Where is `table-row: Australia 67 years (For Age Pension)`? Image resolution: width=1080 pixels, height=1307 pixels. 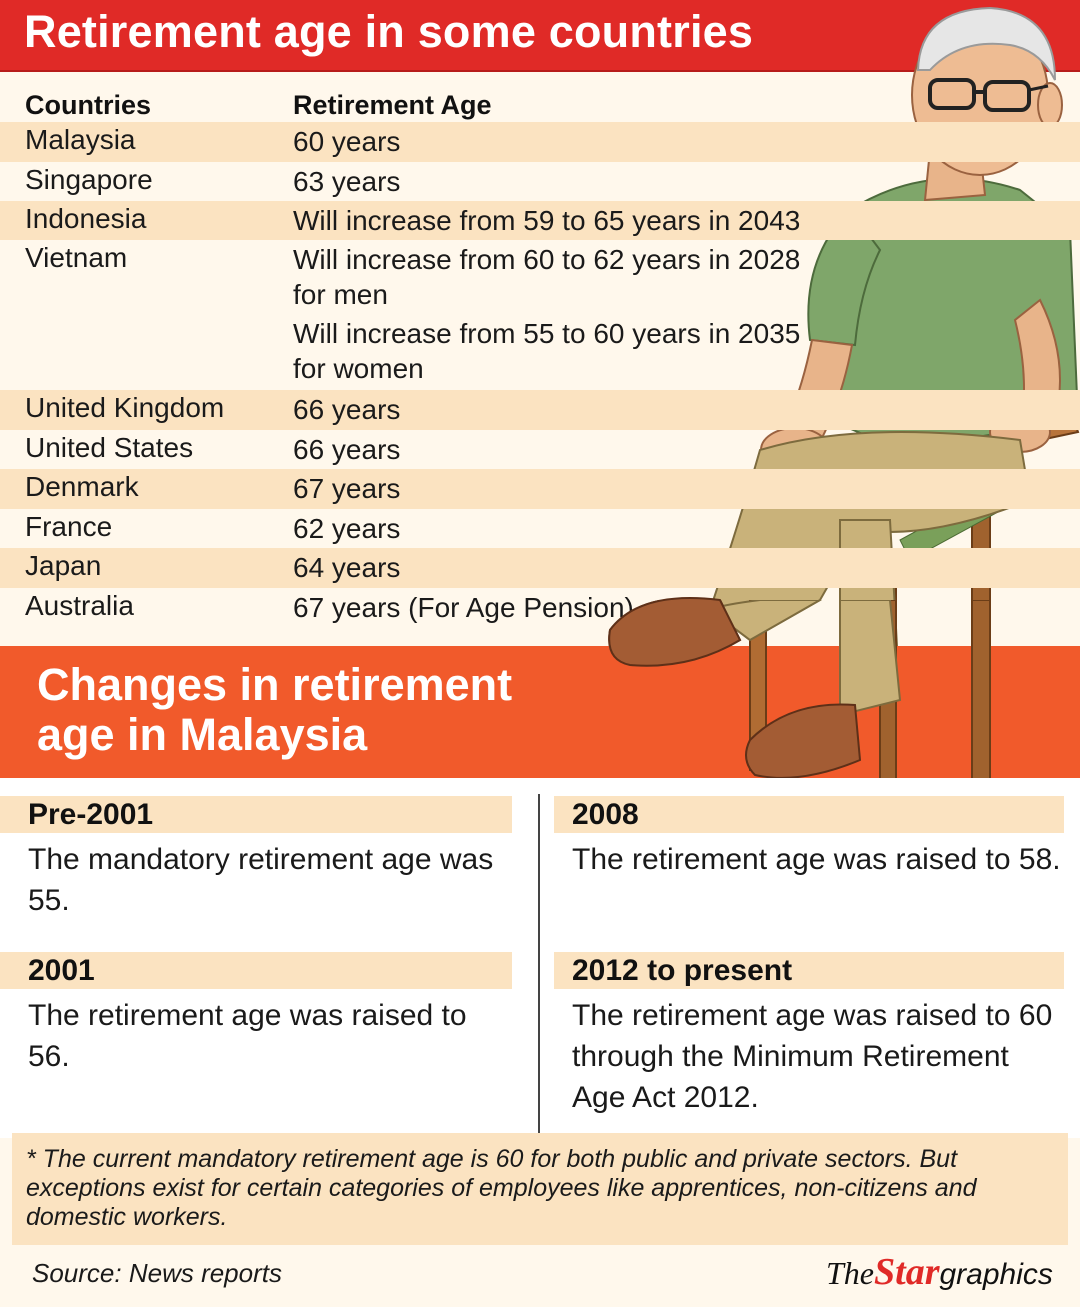
table-row: Australia 67 years (For Age Pension) is located at coordinates (540, 607).